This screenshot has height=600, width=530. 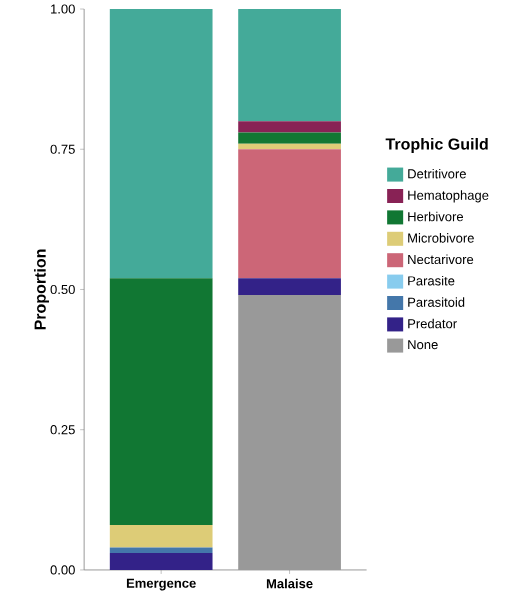 I want to click on y-axis-title: Proportion, so click(x=41, y=289).